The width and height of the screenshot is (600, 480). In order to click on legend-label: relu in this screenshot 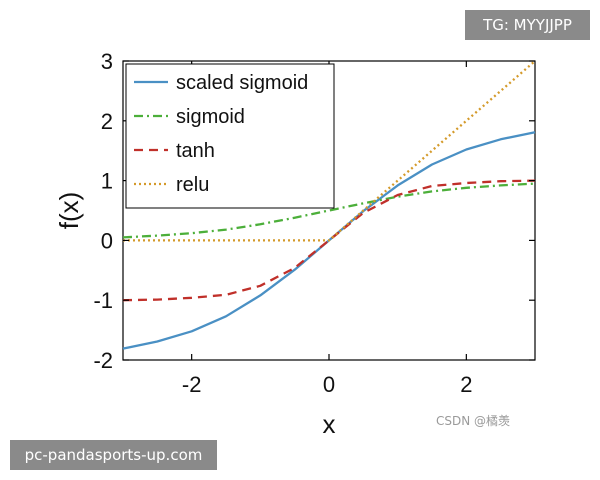, I will do `click(192, 185)`.